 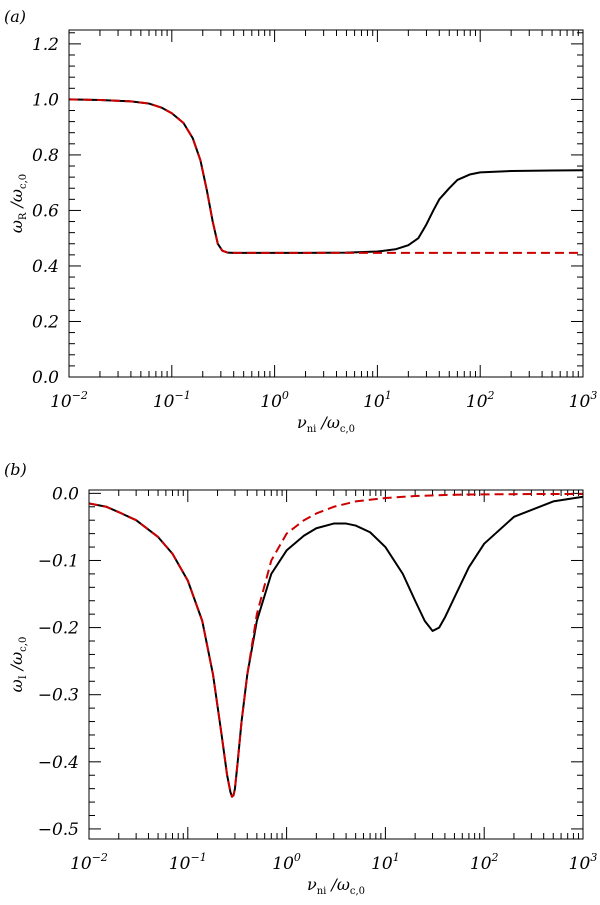 I want to click on y-tick-label: 1.0, so click(x=45, y=100).